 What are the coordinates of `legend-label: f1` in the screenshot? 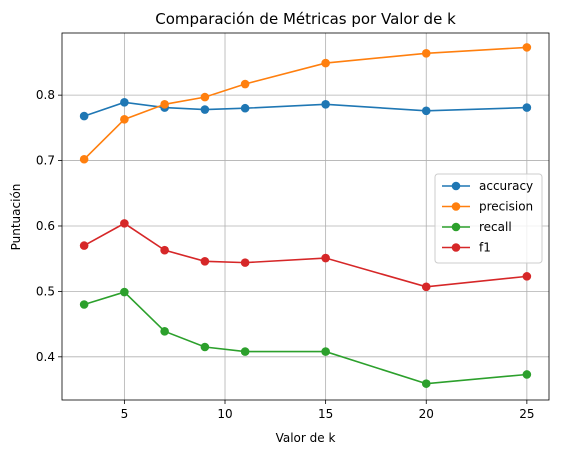 It's located at (485, 248).